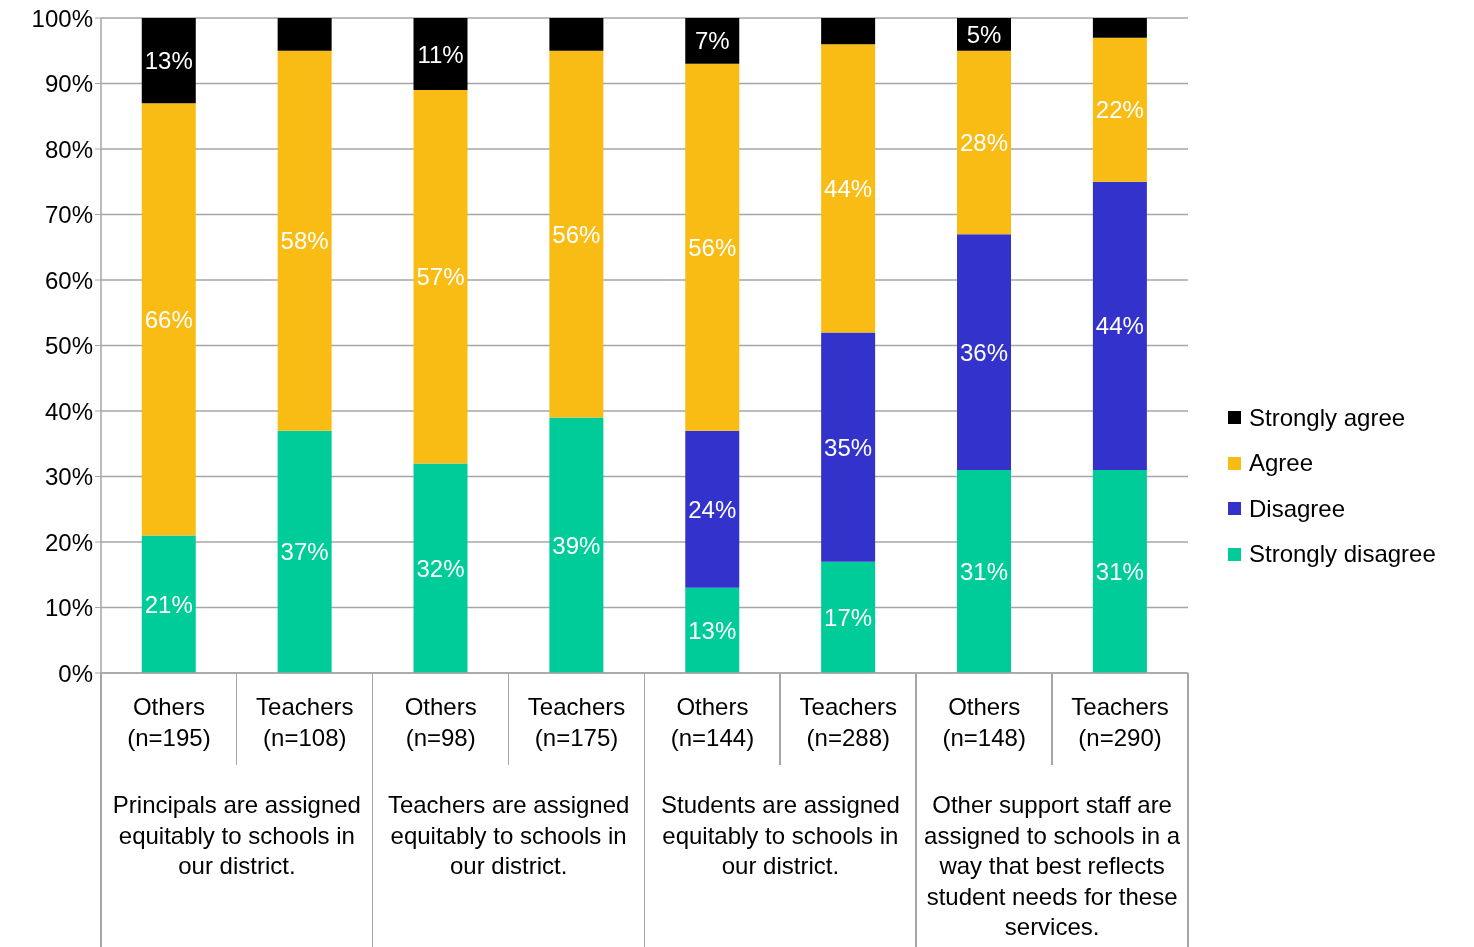  What do you see at coordinates (576, 722) in the screenshot?
I see `x-tick-label: Teachers (n=175)` at bounding box center [576, 722].